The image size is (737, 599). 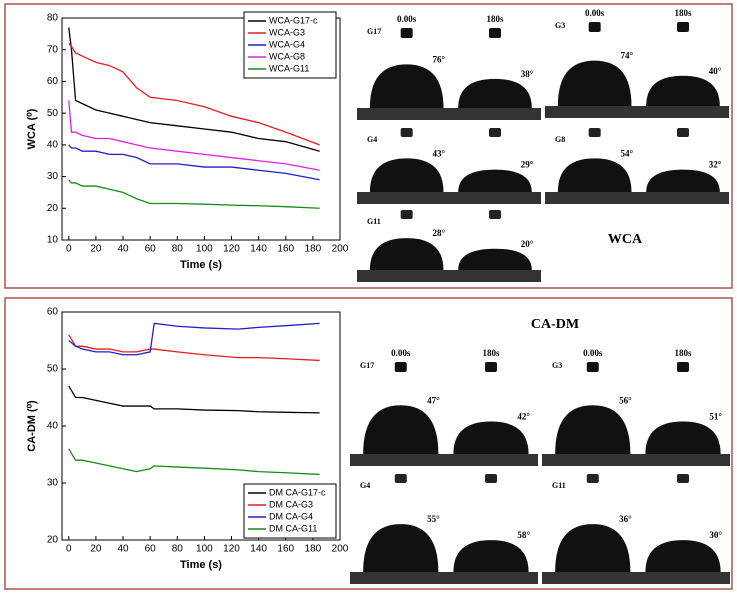 I want to click on contact-angle: 58°, so click(x=523, y=535).